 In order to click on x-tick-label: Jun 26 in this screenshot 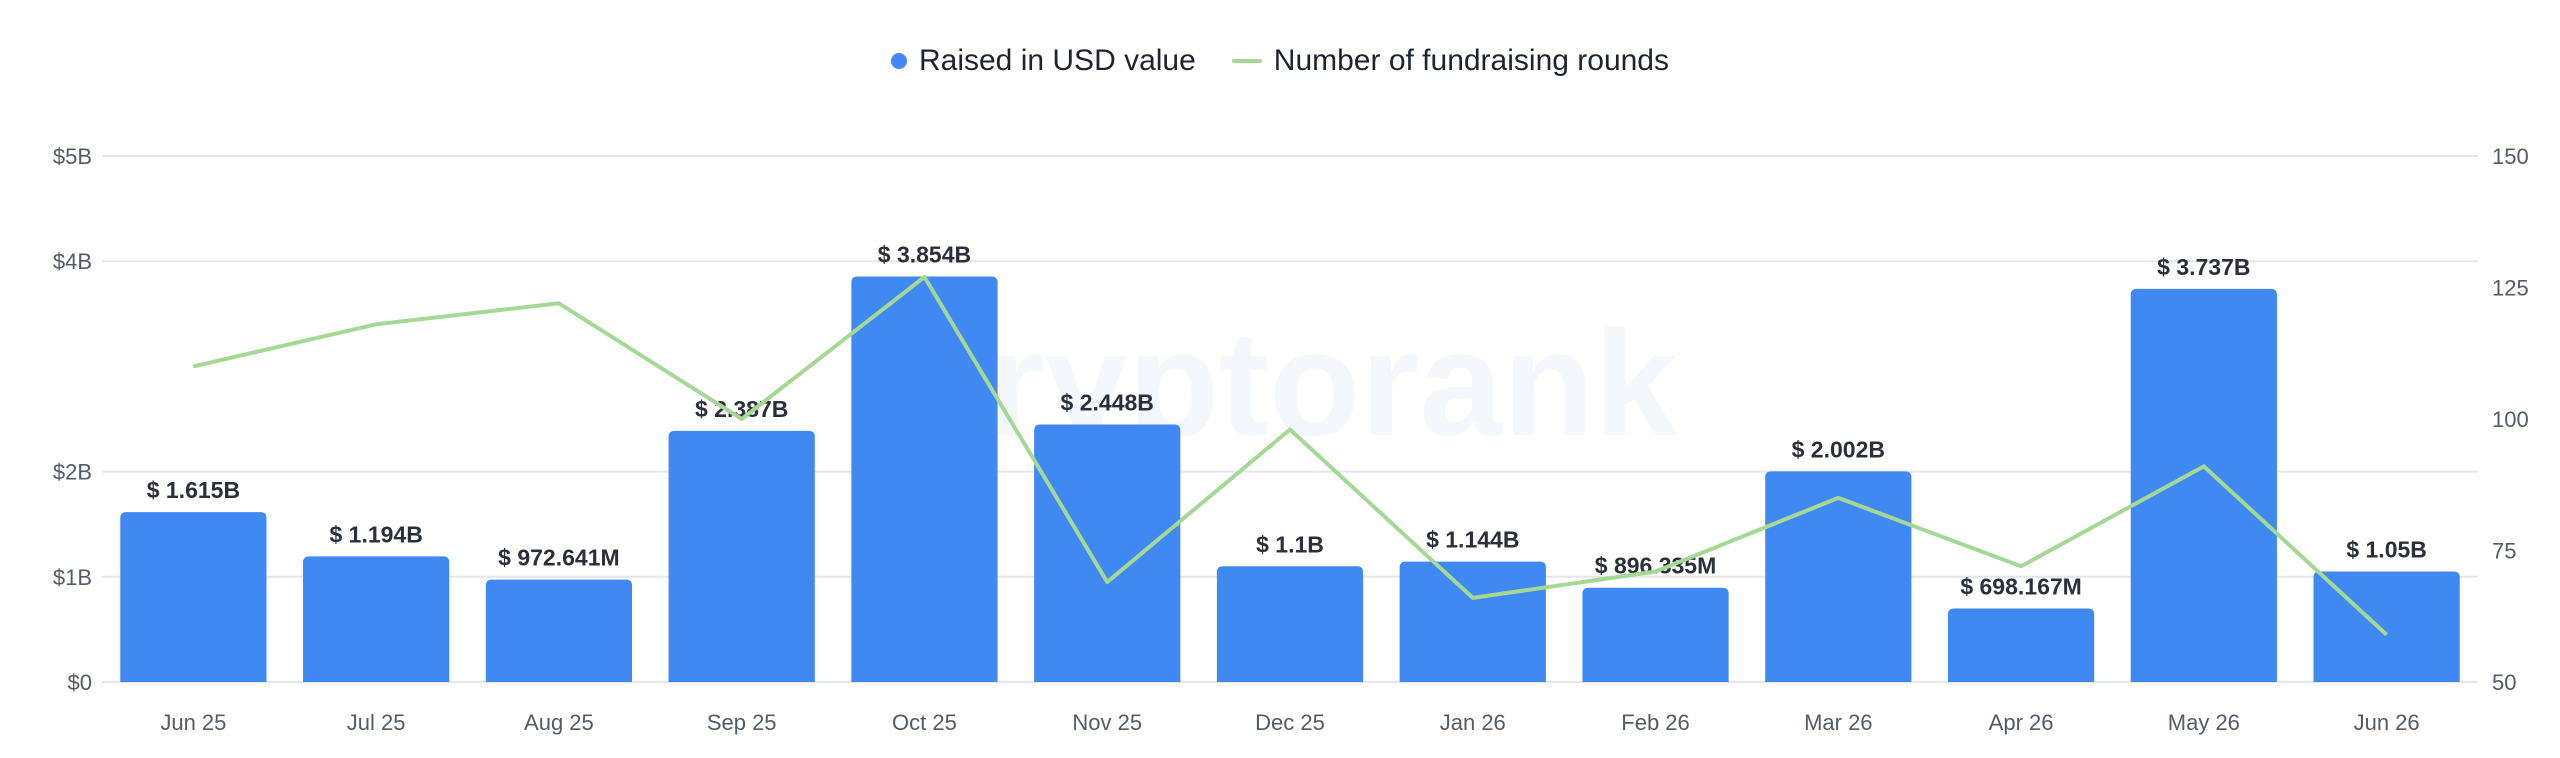, I will do `click(2387, 722)`.